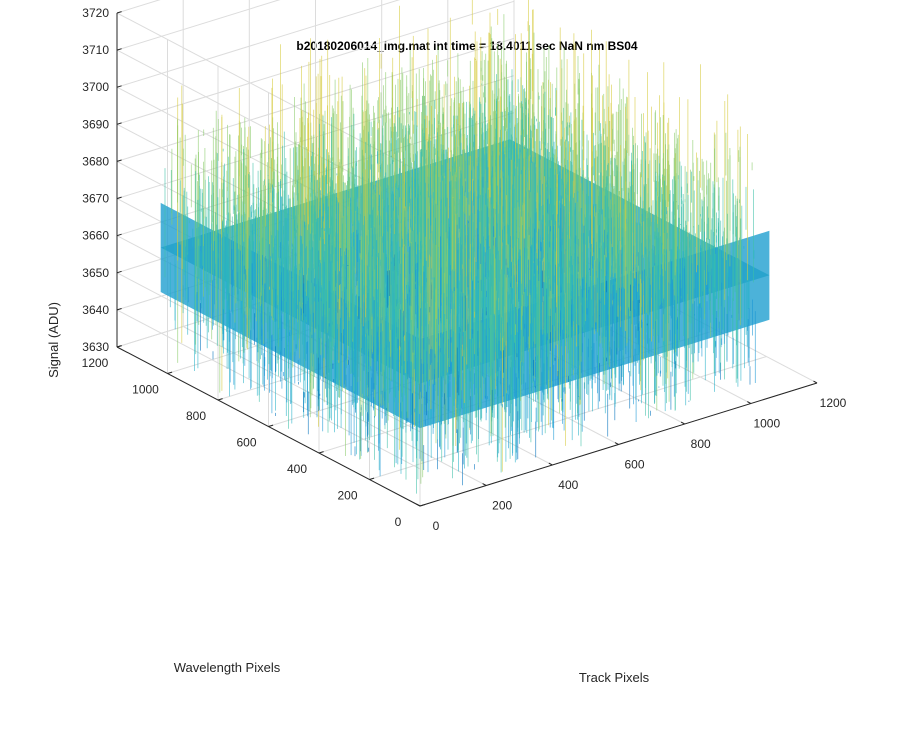 The width and height of the screenshot is (900, 750). I want to click on grid-line, so click(568, 418).